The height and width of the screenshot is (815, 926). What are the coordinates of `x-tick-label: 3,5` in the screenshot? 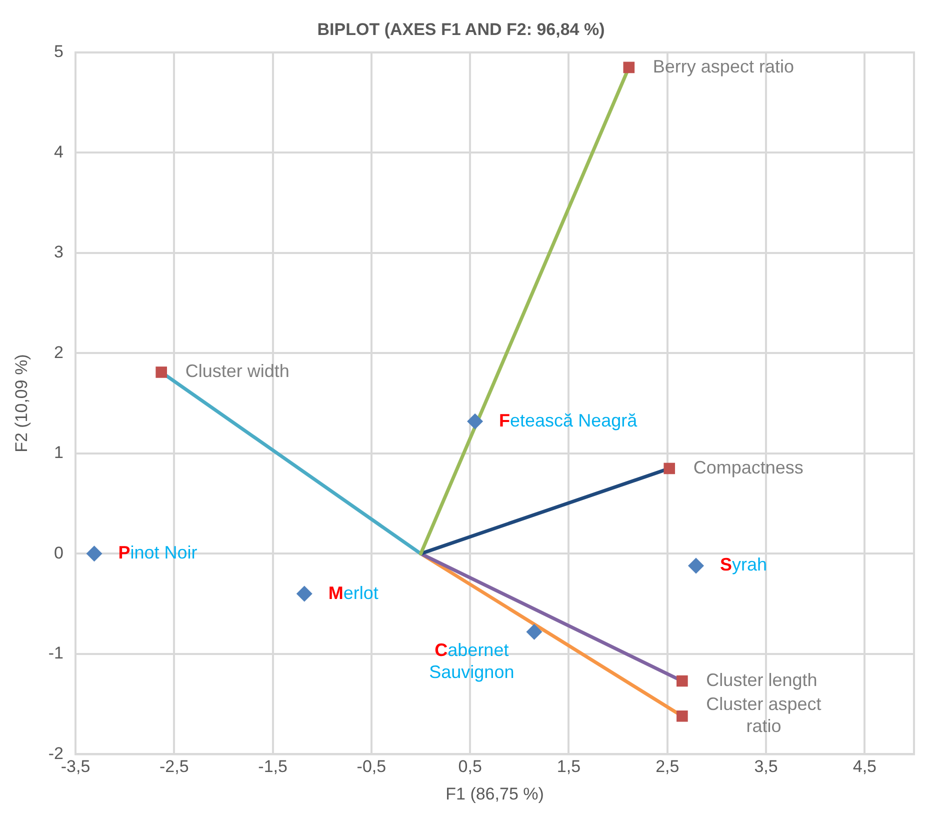 It's located at (766, 766).